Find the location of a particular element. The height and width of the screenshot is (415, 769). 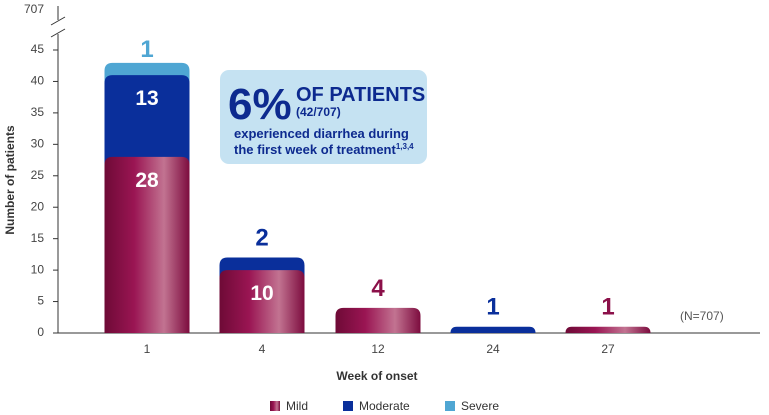

y-tick-label: 40 is located at coordinates (38, 81).